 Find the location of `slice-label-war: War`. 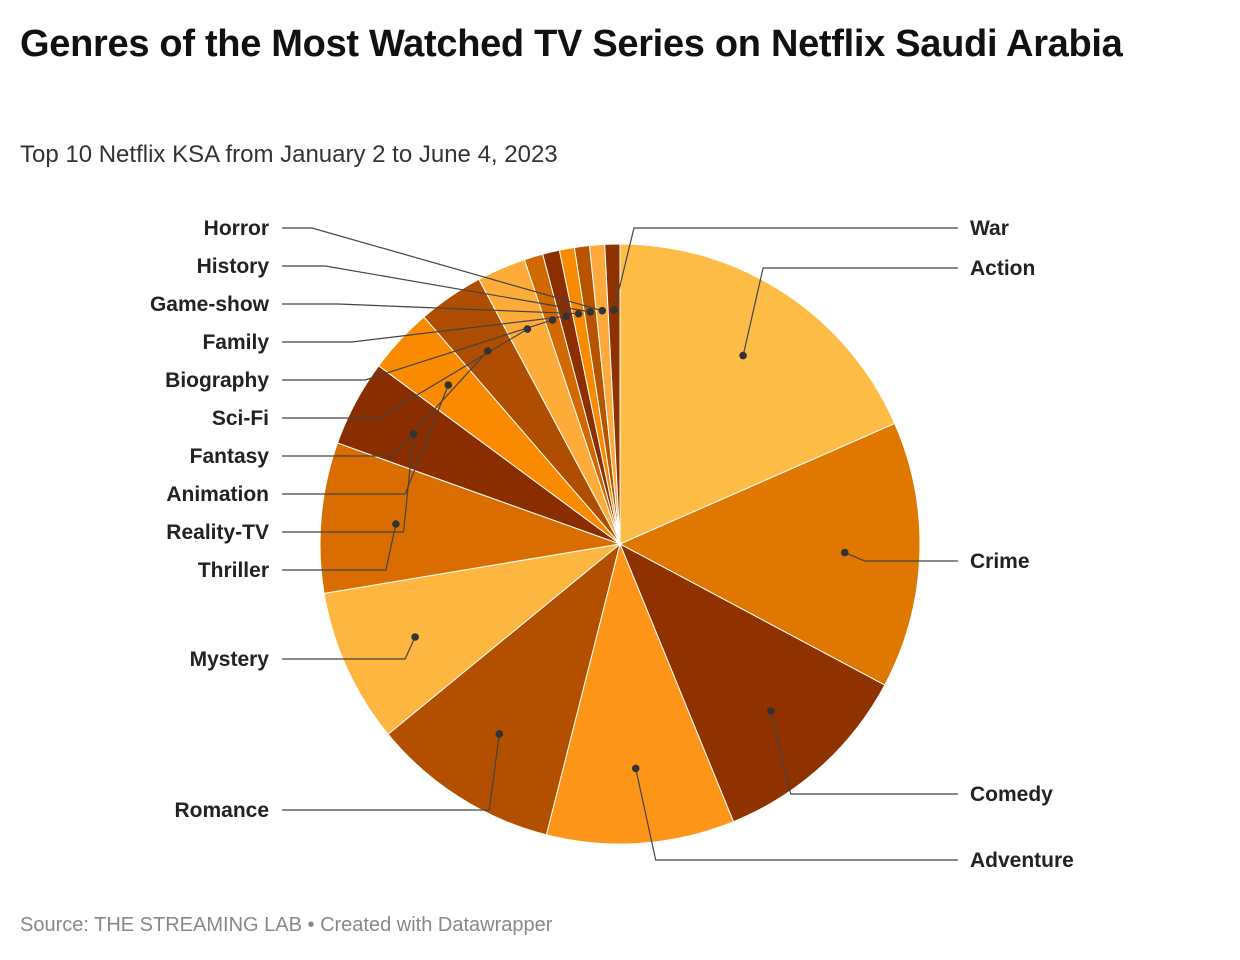

slice-label-war: War is located at coordinates (989, 228).